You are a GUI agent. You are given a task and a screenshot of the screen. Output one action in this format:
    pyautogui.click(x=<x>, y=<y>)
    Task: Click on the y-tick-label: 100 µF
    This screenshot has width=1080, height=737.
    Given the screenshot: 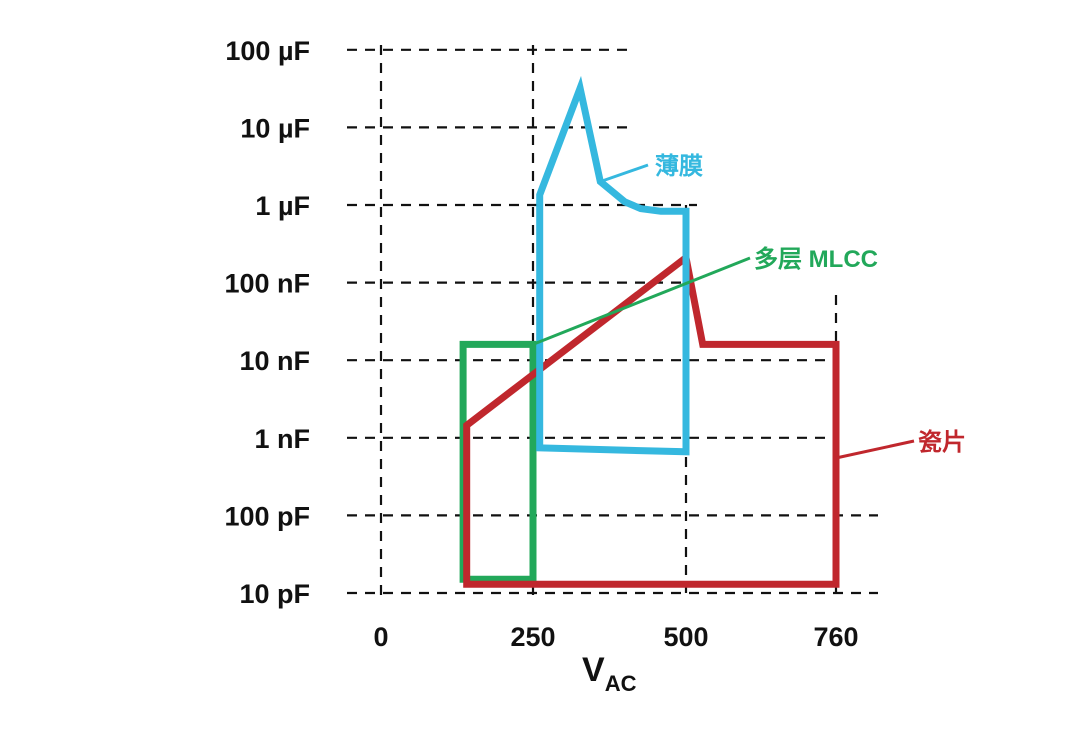 What is the action you would take?
    pyautogui.click(x=267, y=51)
    